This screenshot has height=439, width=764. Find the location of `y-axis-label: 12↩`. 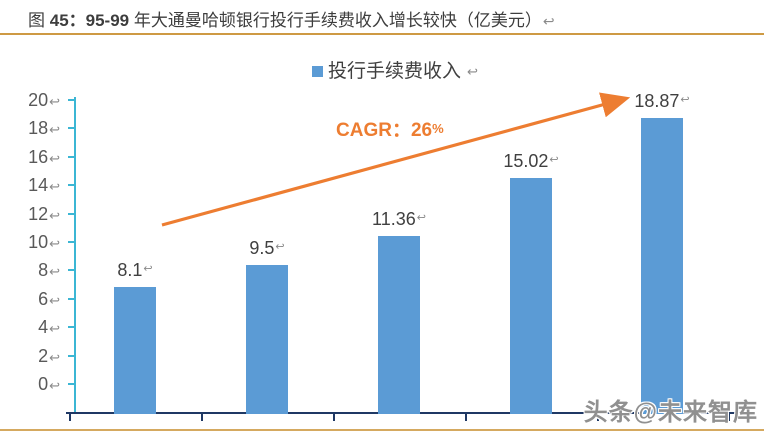

y-axis-label: 12↩ is located at coordinates (44, 213).